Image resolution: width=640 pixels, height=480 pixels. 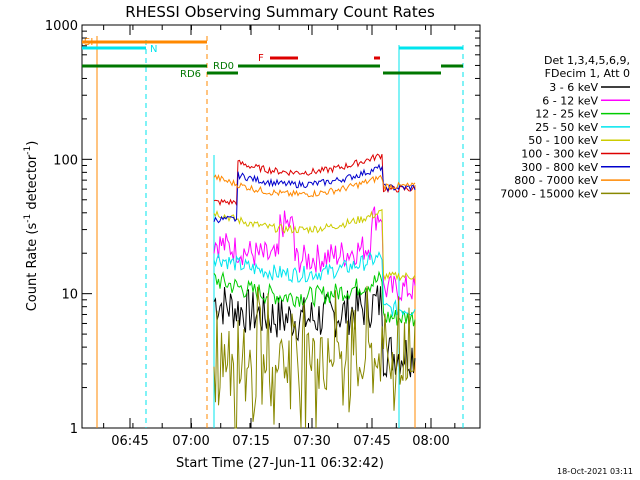 What do you see at coordinates (129, 441) in the screenshot?
I see `x-tick-label: 06:45` at bounding box center [129, 441].